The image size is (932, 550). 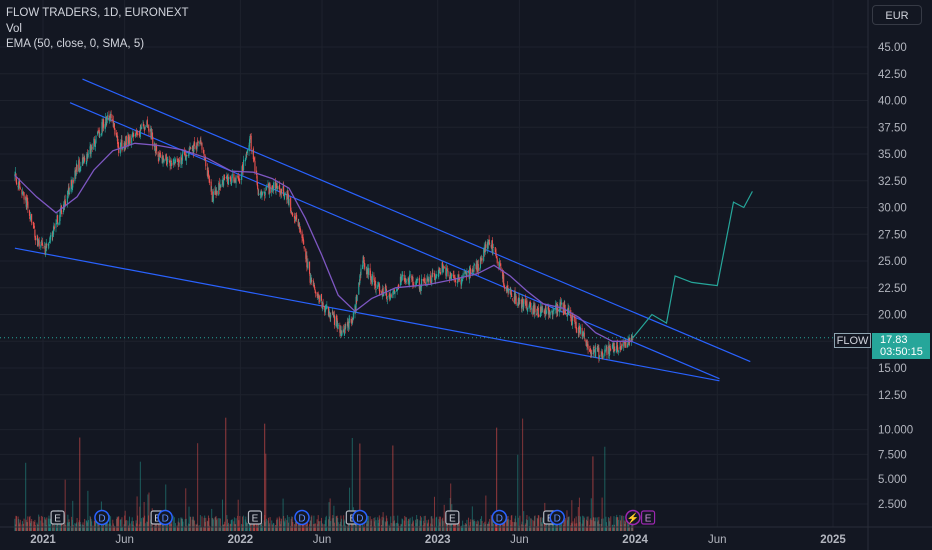 I want to click on volume-legend: Vol, so click(x=14, y=28).